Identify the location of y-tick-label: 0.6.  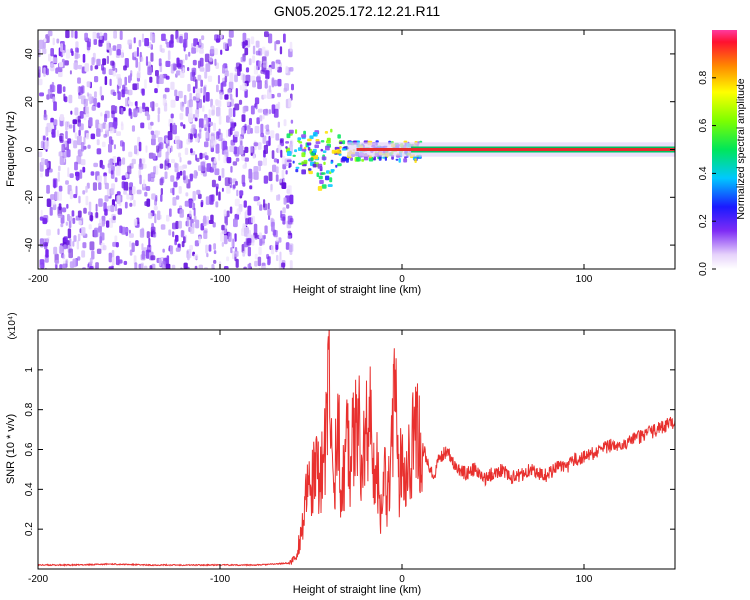
(29, 449).